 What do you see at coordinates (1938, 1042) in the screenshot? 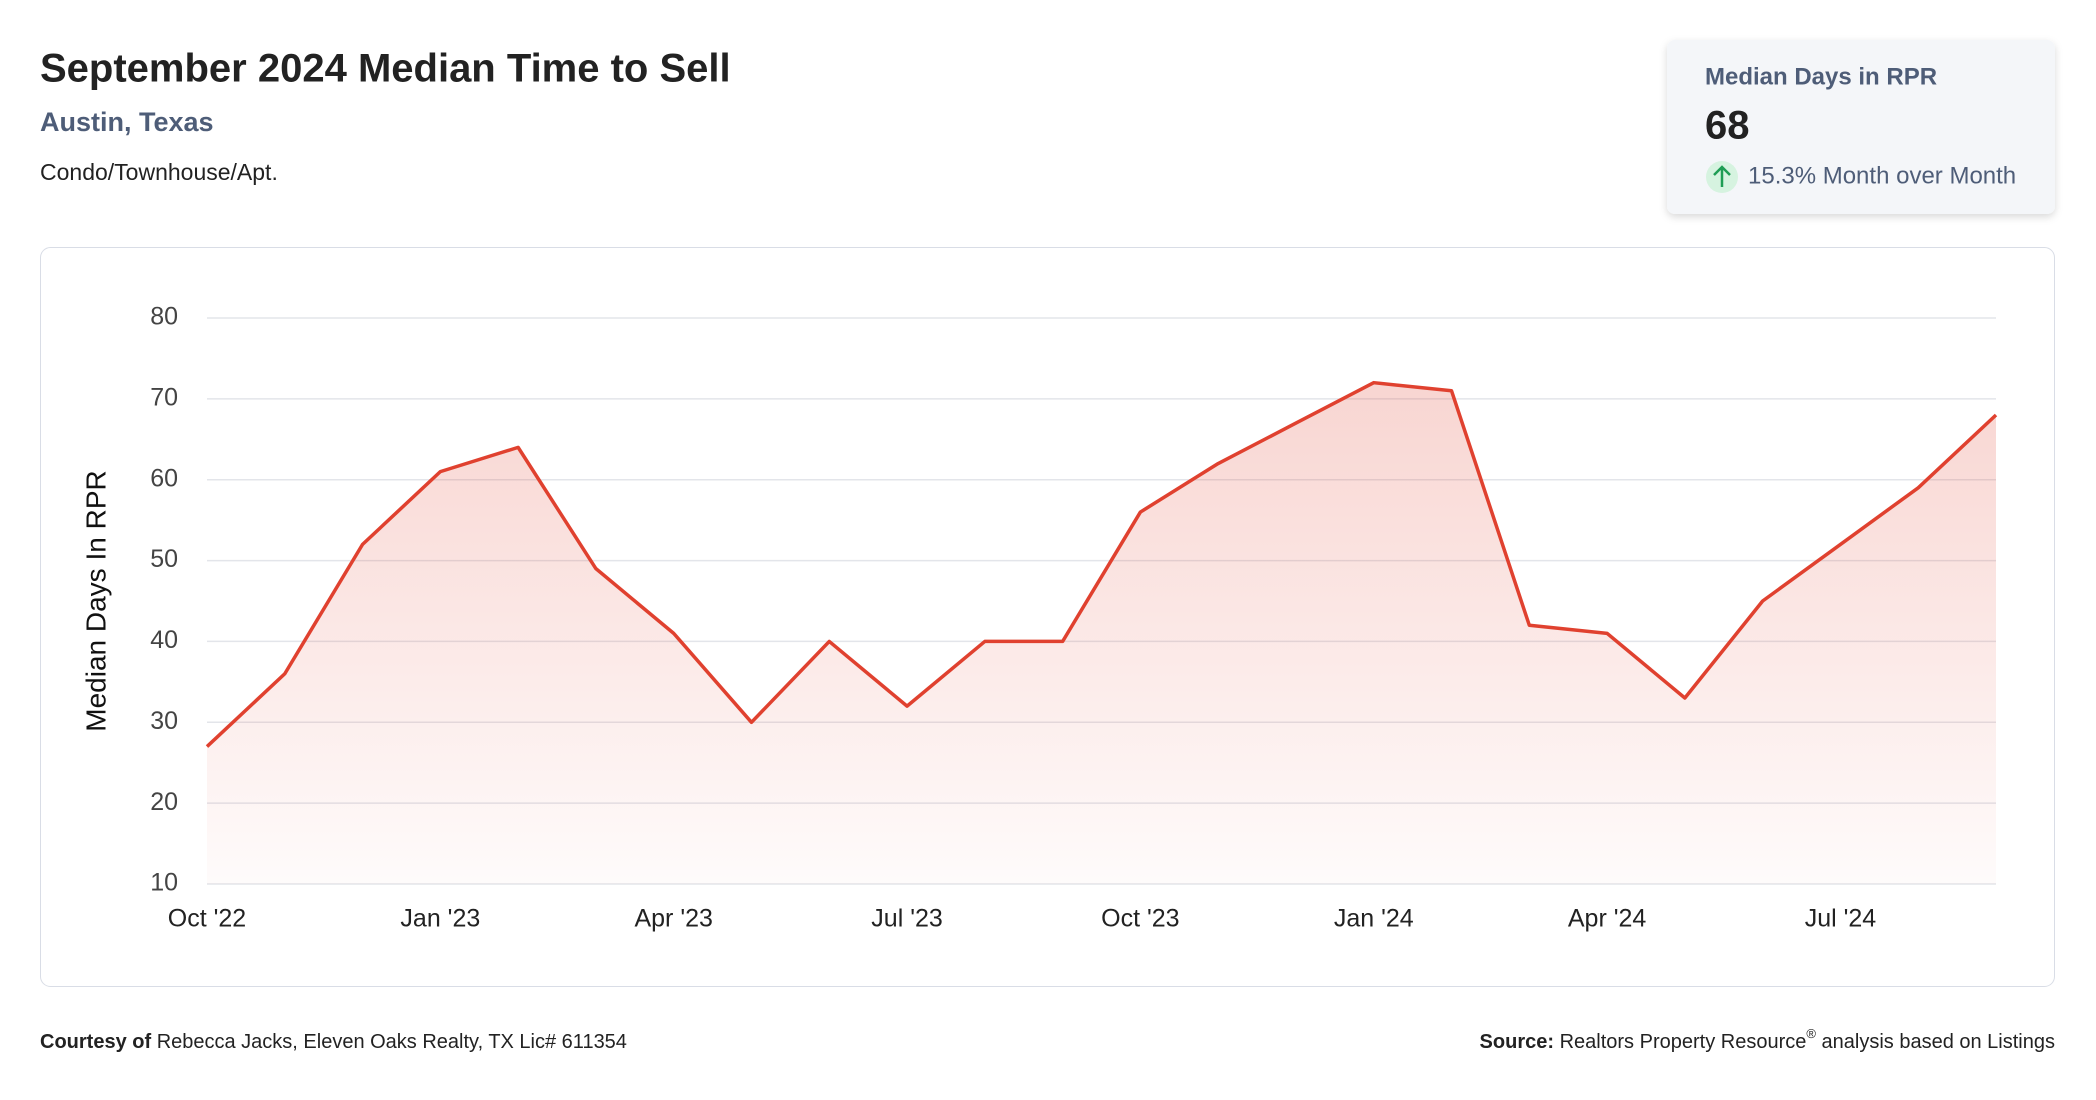
I see `source-tail: analysis based on Listings` at bounding box center [1938, 1042].